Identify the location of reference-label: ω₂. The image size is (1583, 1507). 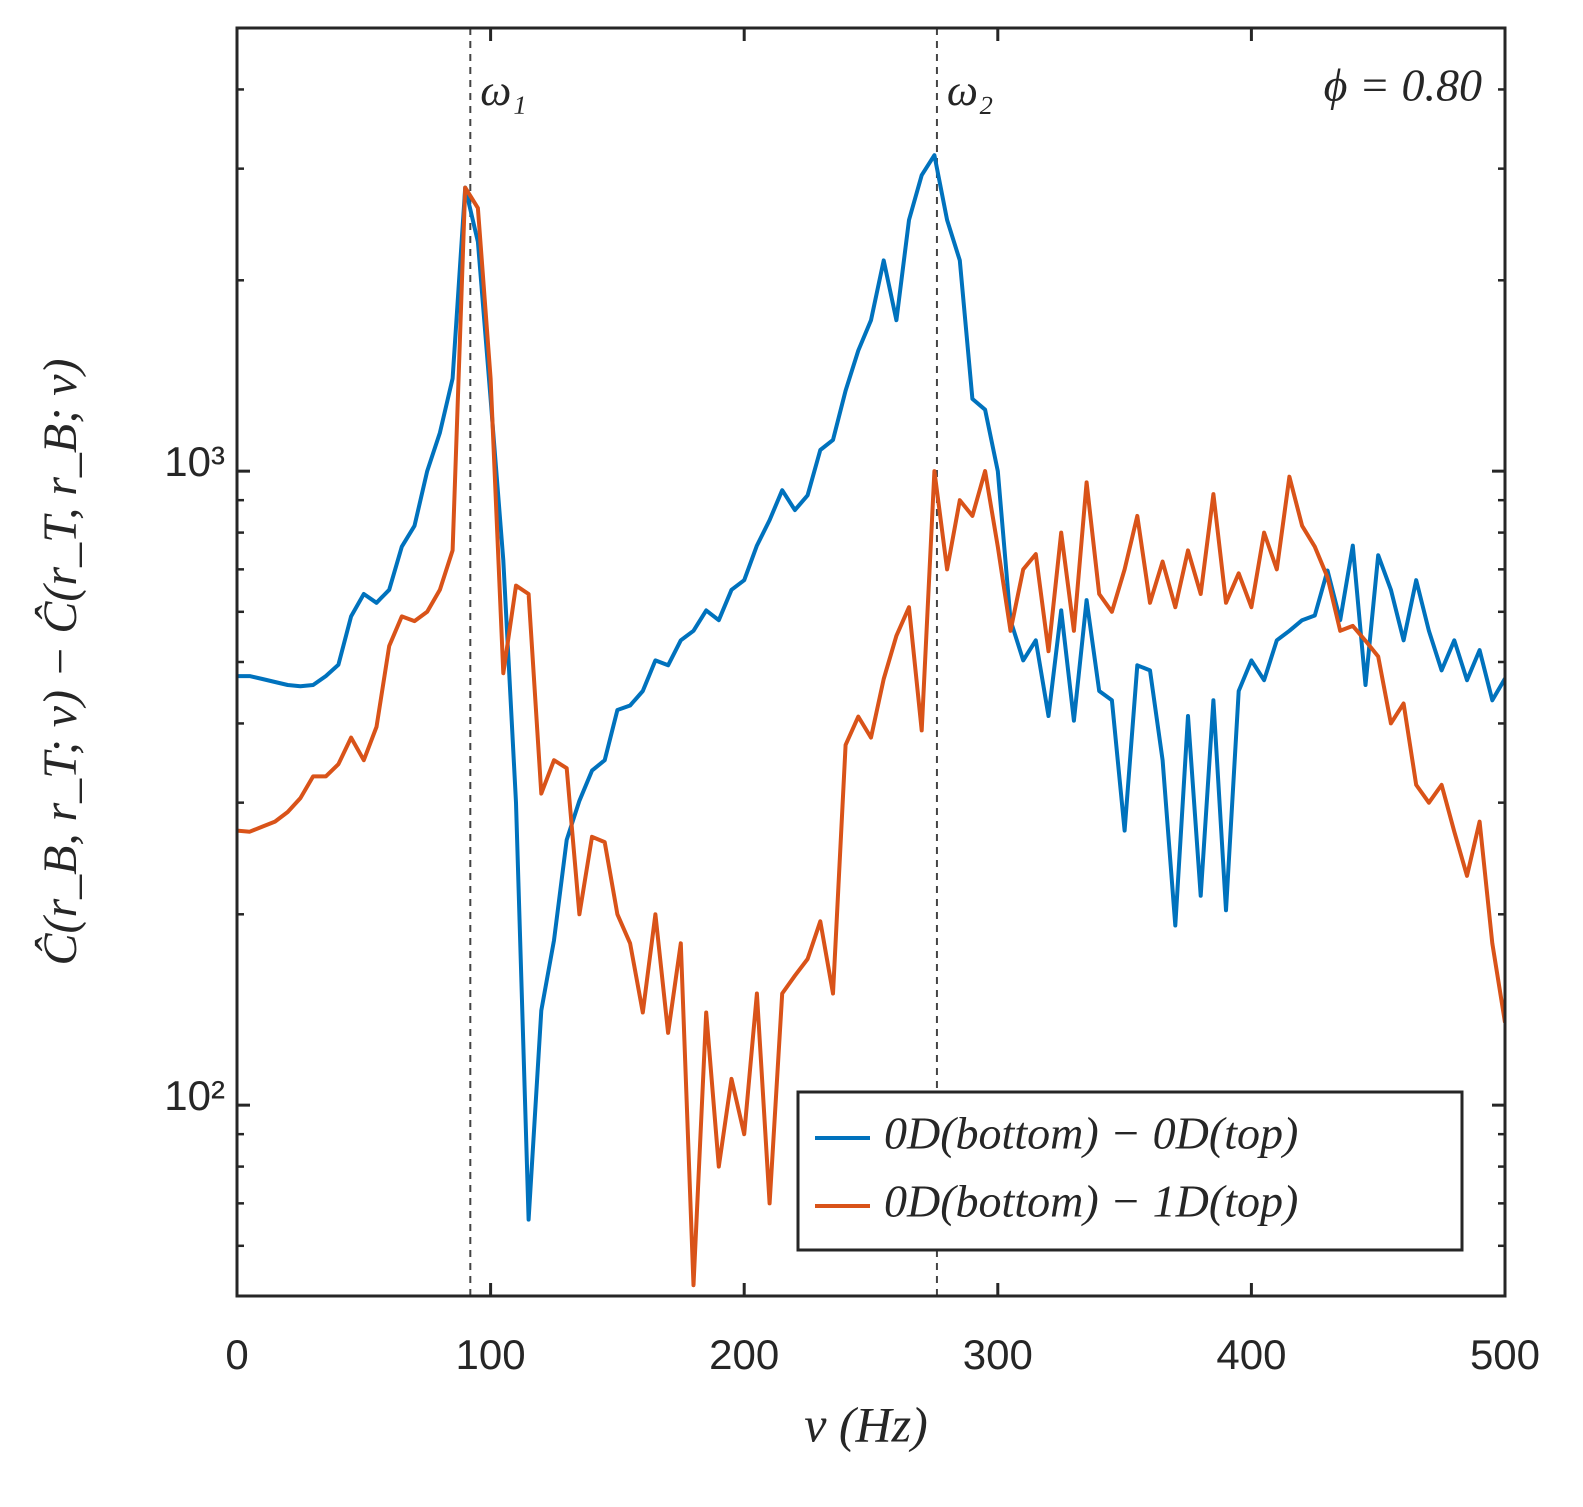
(970, 90).